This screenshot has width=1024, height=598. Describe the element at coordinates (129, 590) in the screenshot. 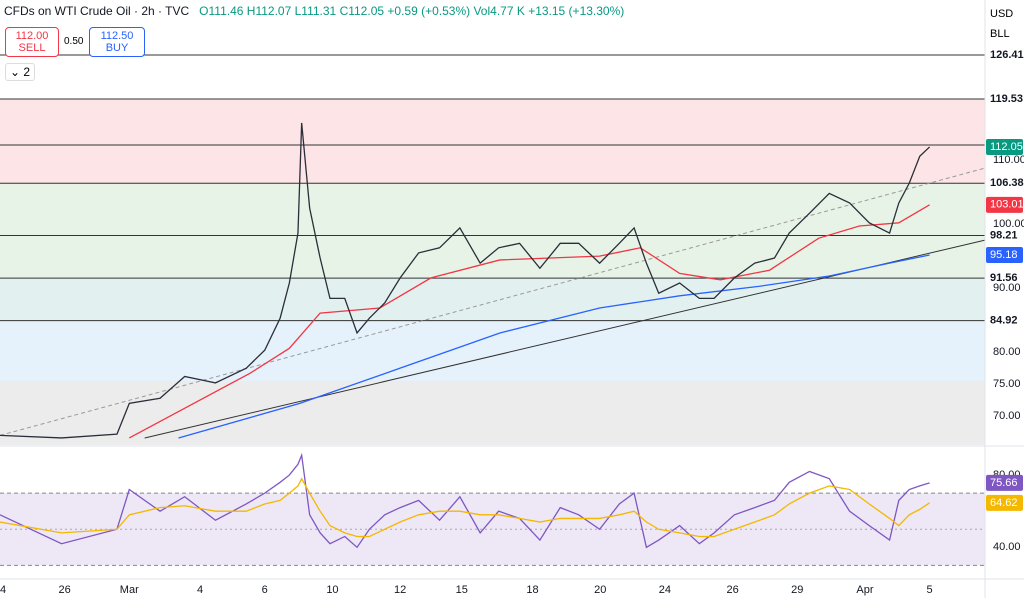

I see `x-tick-label: Mar` at that location.